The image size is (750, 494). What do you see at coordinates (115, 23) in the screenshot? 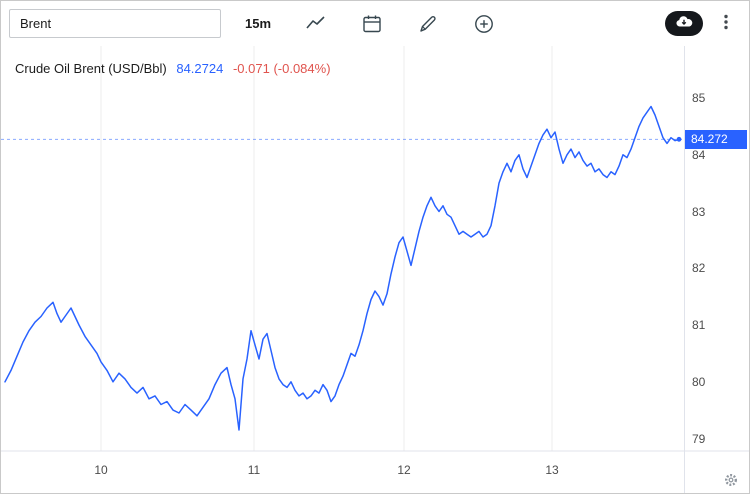
I see `symbol-search-input: Brent` at bounding box center [115, 23].